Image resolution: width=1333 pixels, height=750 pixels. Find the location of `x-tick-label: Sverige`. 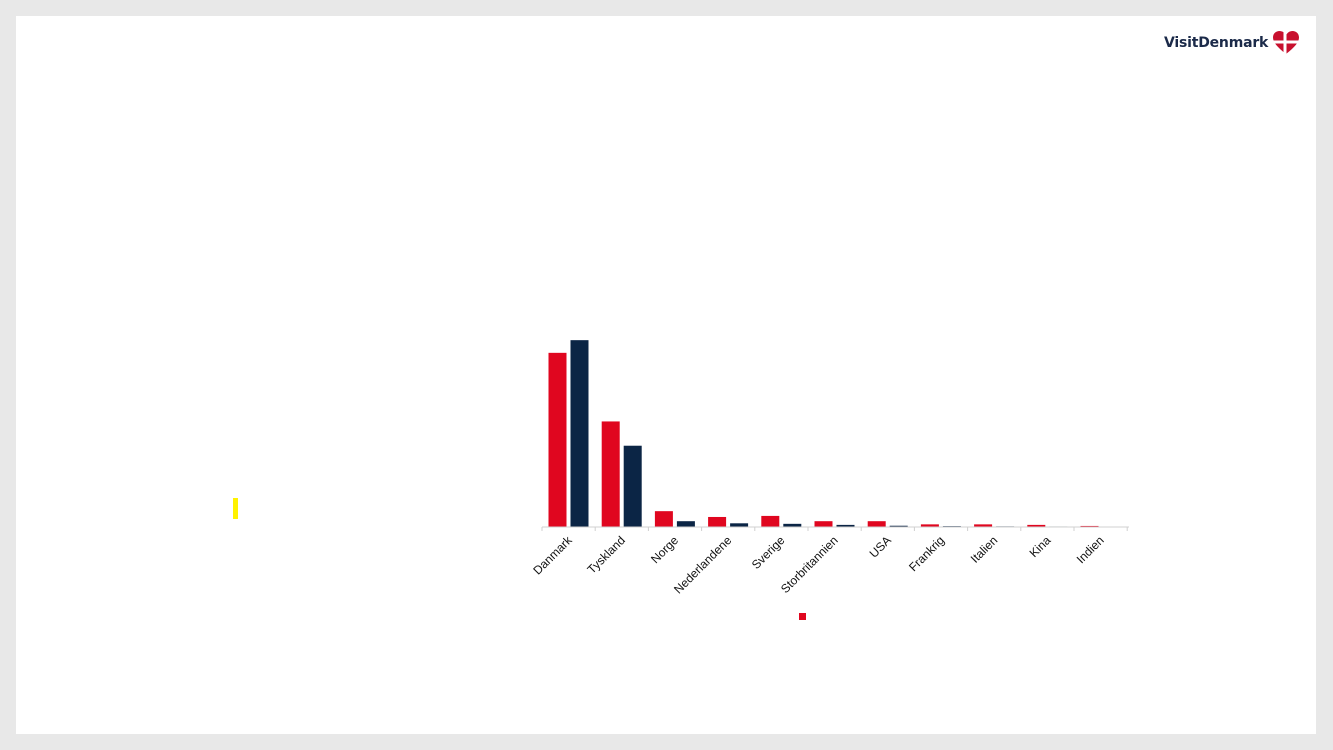

x-tick-label: Sverige is located at coordinates (768, 552).